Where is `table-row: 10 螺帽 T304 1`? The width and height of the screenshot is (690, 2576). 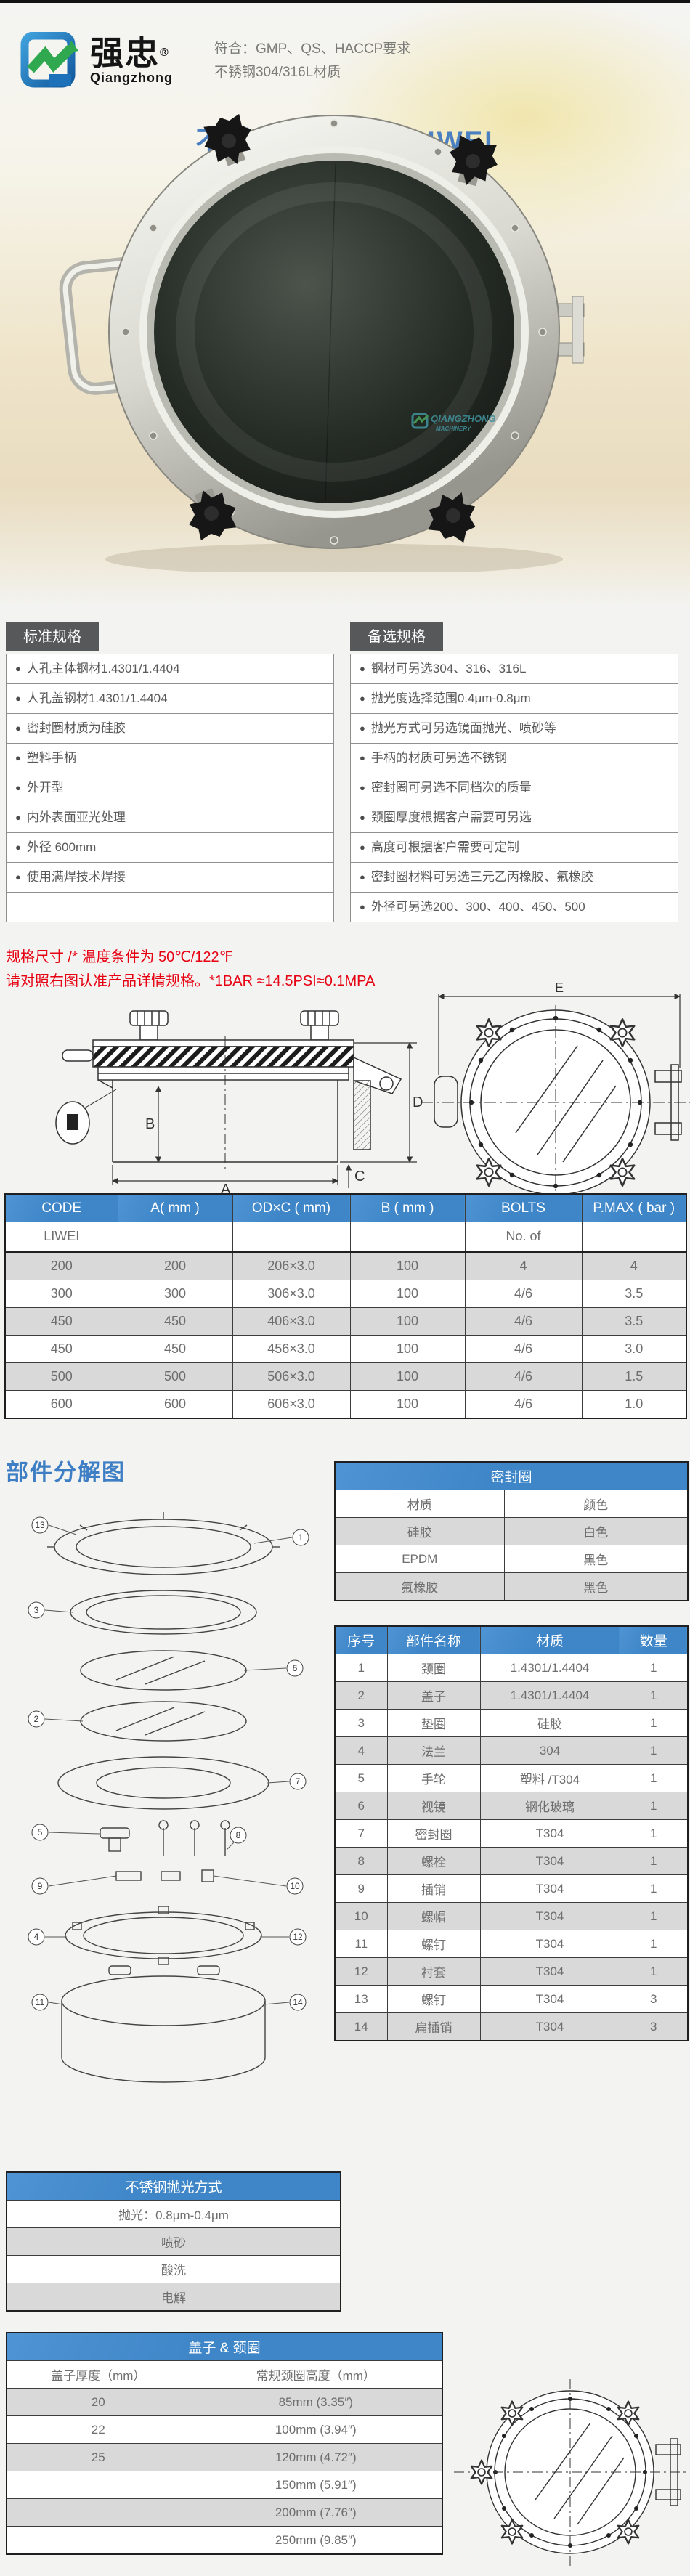
table-row: 10 螺帽 T304 1 is located at coordinates (511, 1916).